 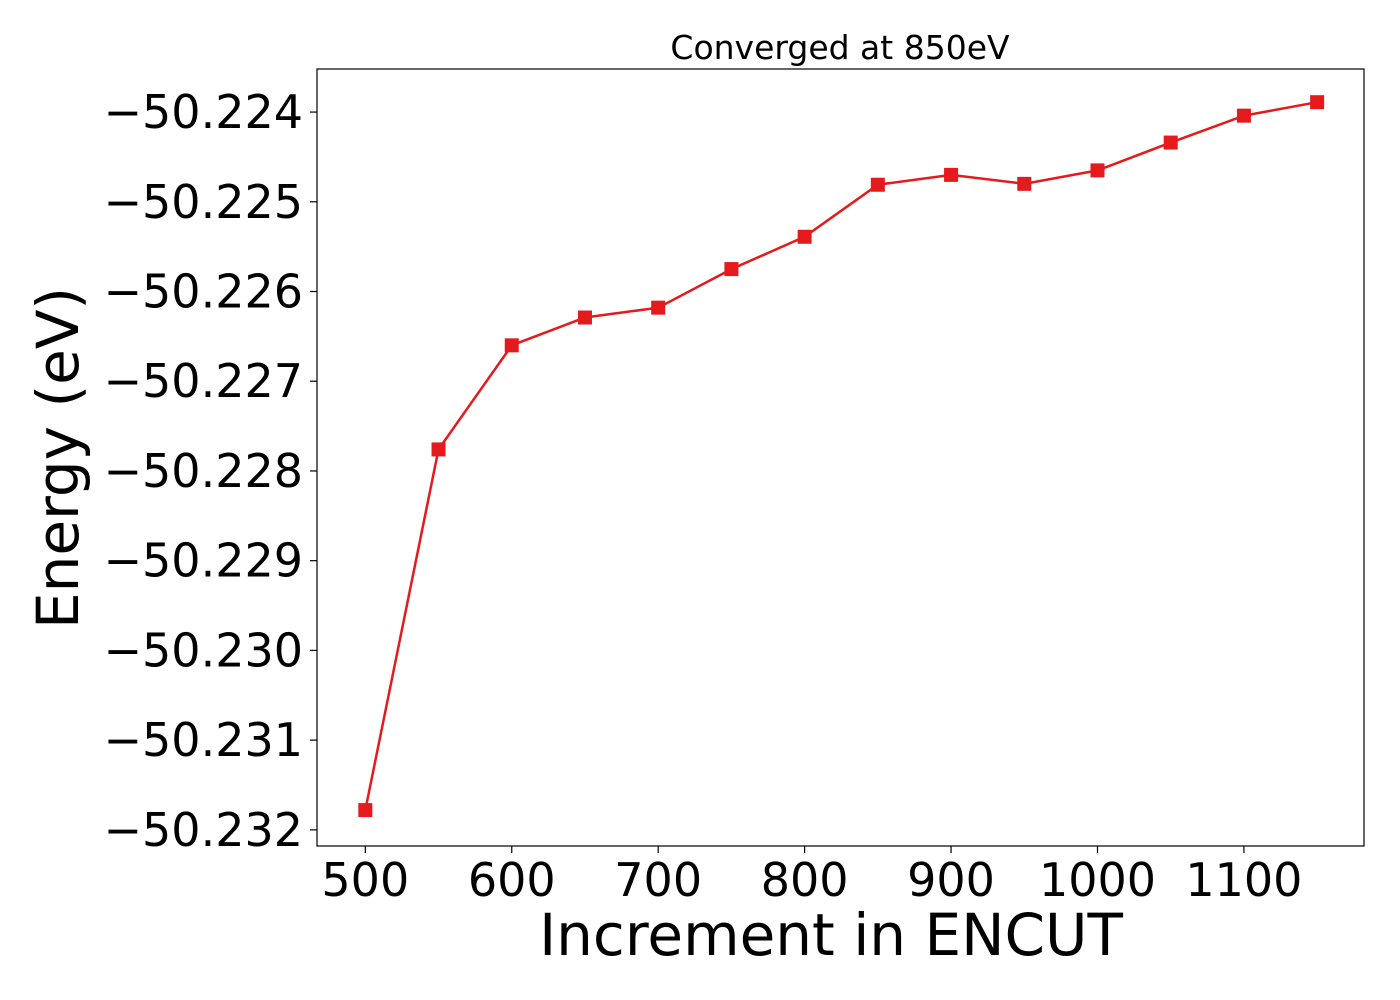 What do you see at coordinates (1097, 880) in the screenshot?
I see `x-tick-label: 1000` at bounding box center [1097, 880].